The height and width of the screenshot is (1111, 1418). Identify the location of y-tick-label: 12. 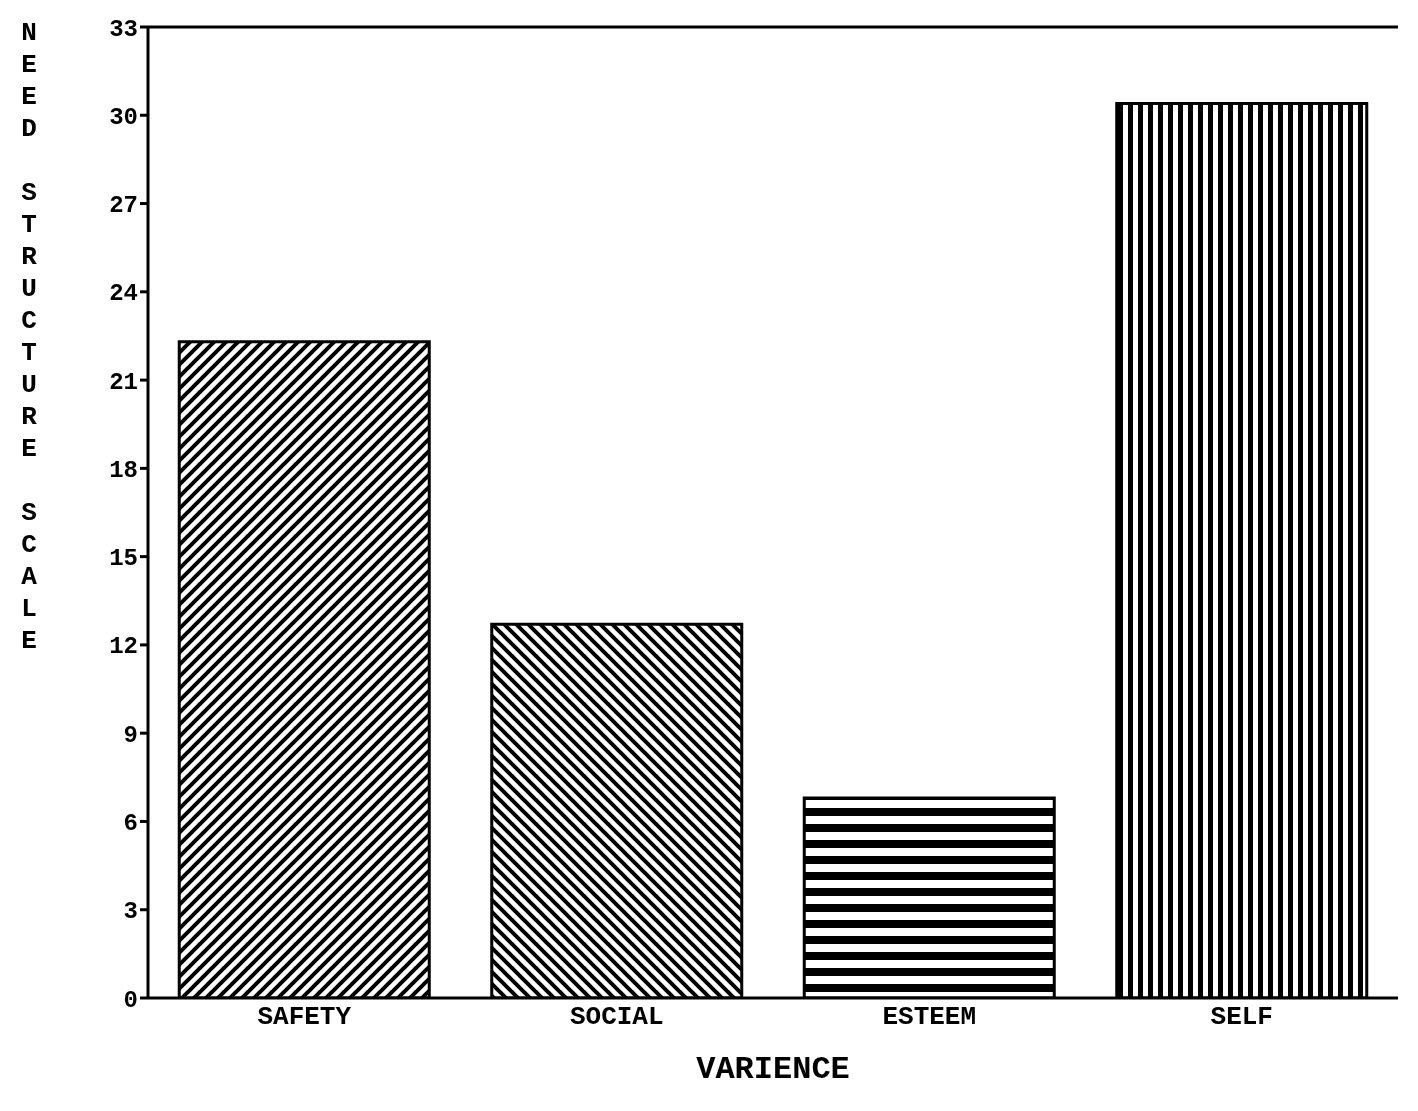
(123, 647).